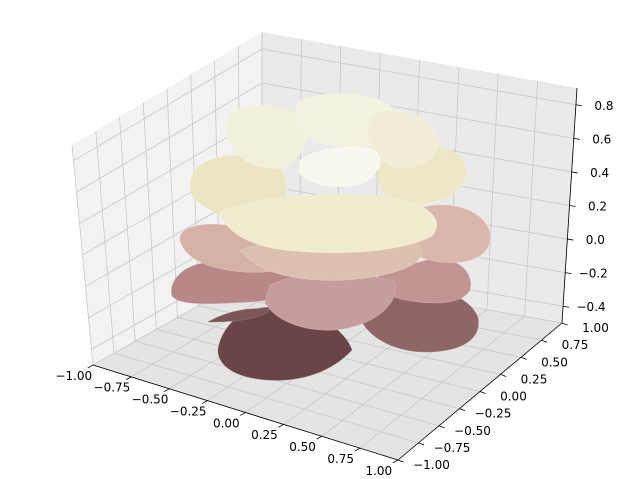 Image resolution: width=640 pixels, height=479 pixels. Describe the element at coordinates (597, 207) in the screenshot. I see `z-tick-label: 0.2` at that location.